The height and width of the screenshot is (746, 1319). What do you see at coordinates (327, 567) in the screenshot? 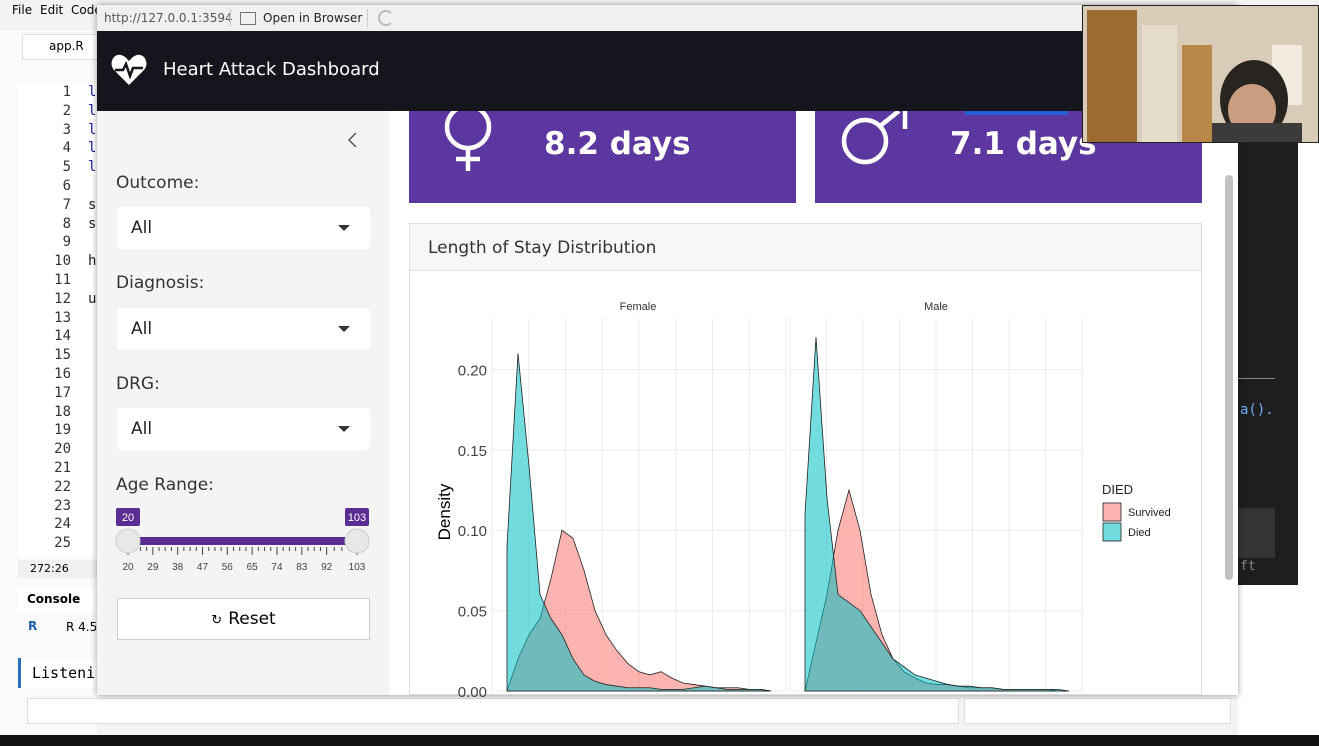
I see `slider-tick-label: 92` at bounding box center [327, 567].